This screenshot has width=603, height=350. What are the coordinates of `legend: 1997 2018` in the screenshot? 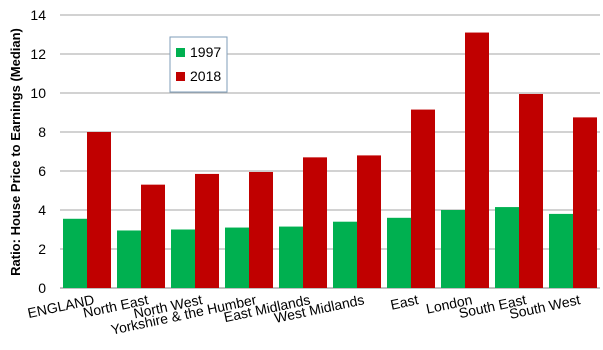 It's located at (198, 64).